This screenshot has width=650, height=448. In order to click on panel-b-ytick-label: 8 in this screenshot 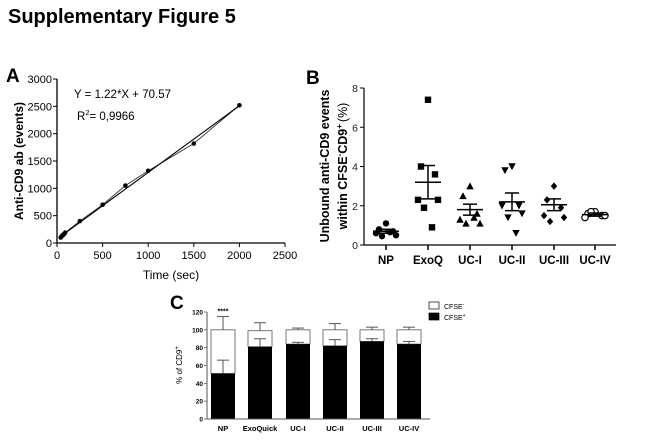, I will do `click(355, 89)`.